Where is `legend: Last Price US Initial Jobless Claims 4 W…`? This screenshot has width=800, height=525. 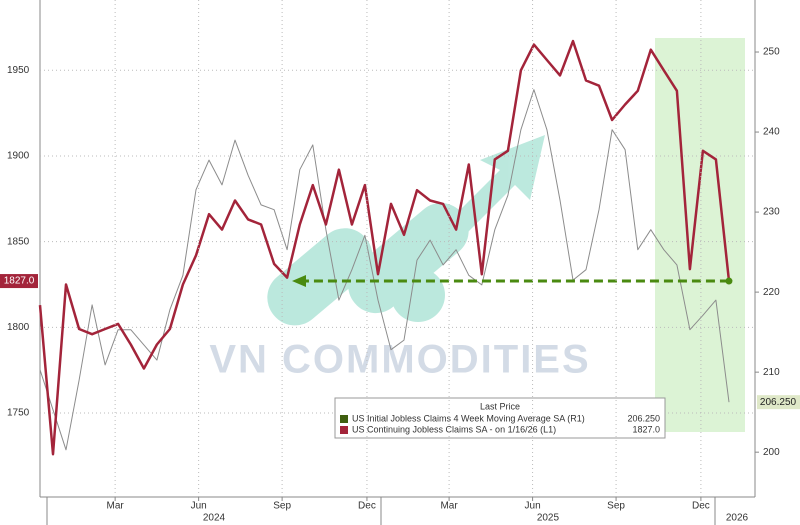 legend: Last Price US Initial Jobless Claims 4 W… is located at coordinates (500, 418).